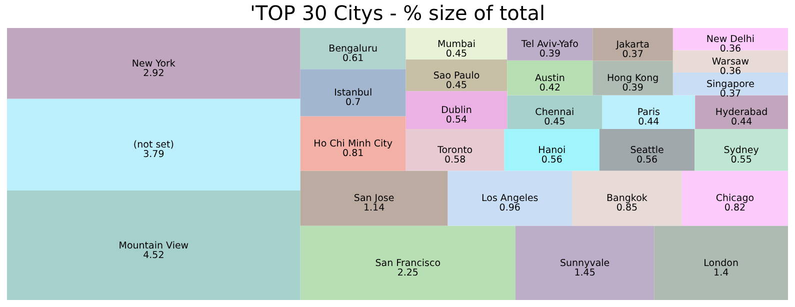 This screenshot has width=795, height=307. I want to click on category-label: Jakarta, so click(632, 44).